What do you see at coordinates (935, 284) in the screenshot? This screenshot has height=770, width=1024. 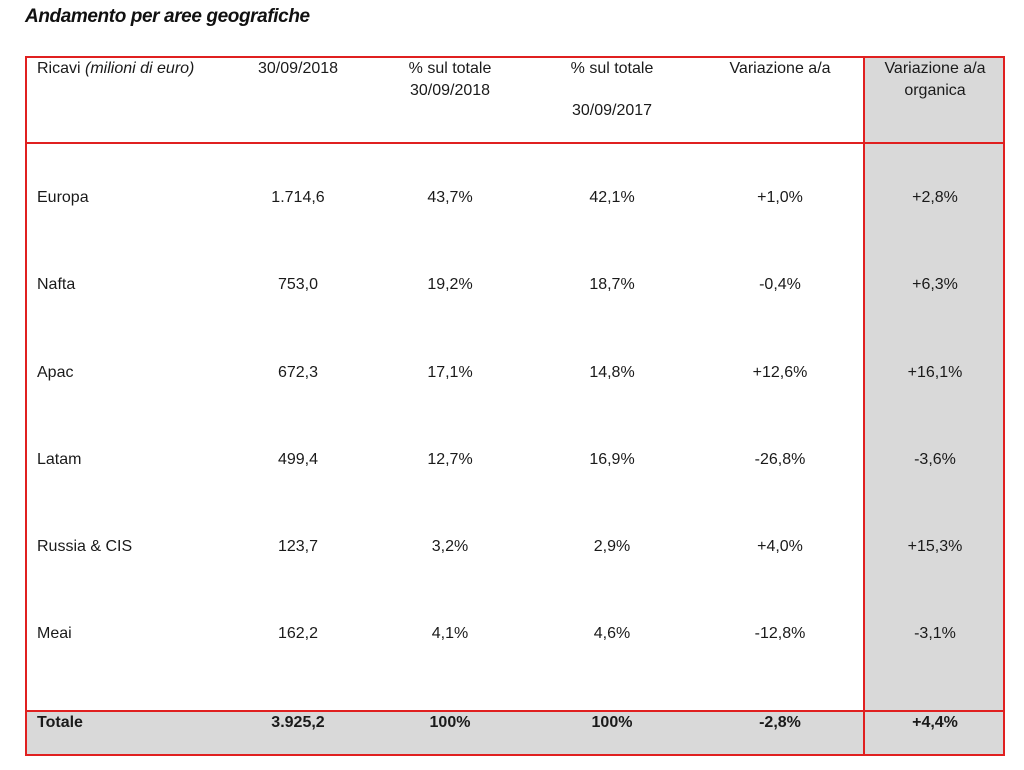 I see `row-organic-variation: +6,3%` at bounding box center [935, 284].